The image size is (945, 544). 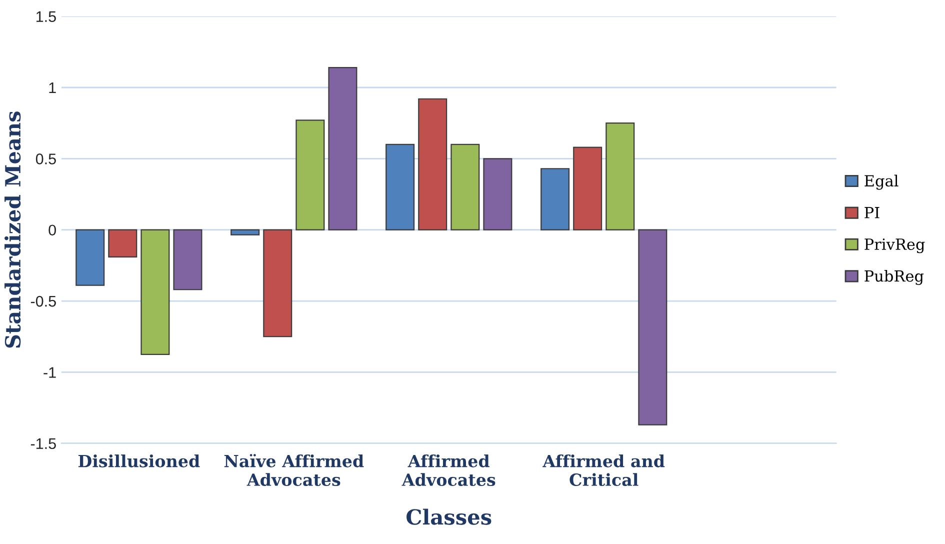 I want to click on x-tick-label: Disillusioned, so click(x=139, y=461).